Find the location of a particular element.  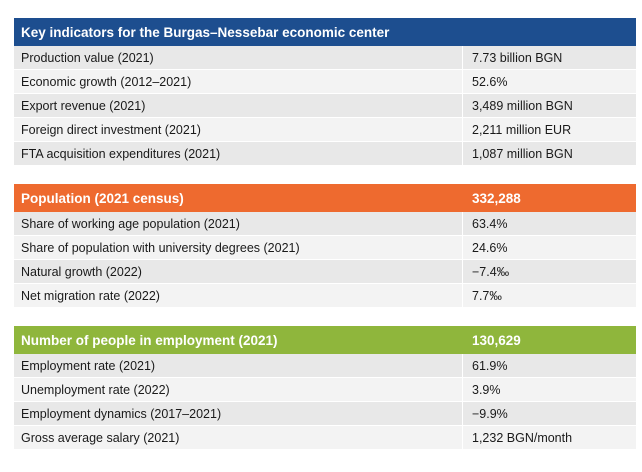

row-value: 63.4% is located at coordinates (490, 223).